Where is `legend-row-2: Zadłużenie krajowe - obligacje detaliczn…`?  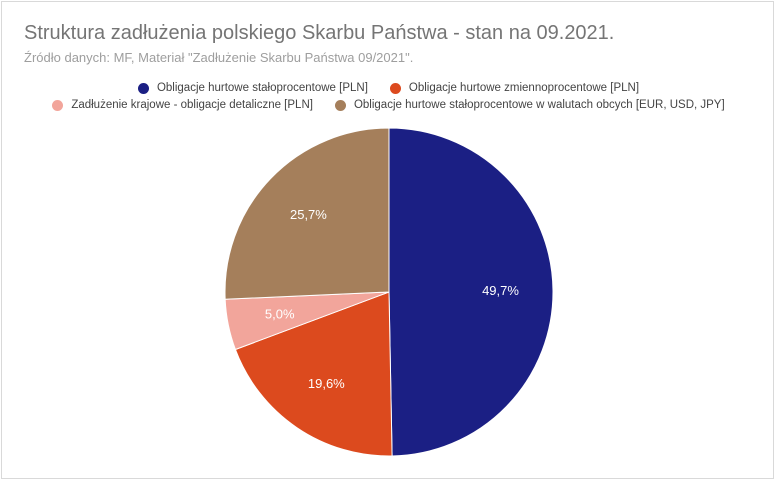 legend-row-2: Zadłużenie krajowe - obligacje detaliczn… is located at coordinates (388, 105).